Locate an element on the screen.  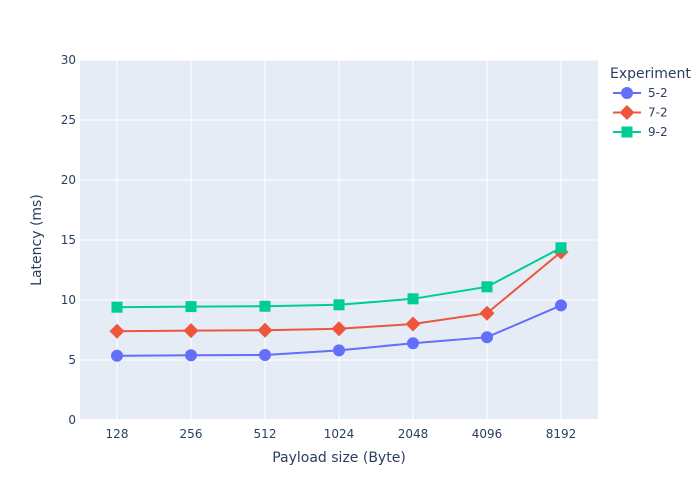
legend-label: 7-2 is located at coordinates (658, 113).